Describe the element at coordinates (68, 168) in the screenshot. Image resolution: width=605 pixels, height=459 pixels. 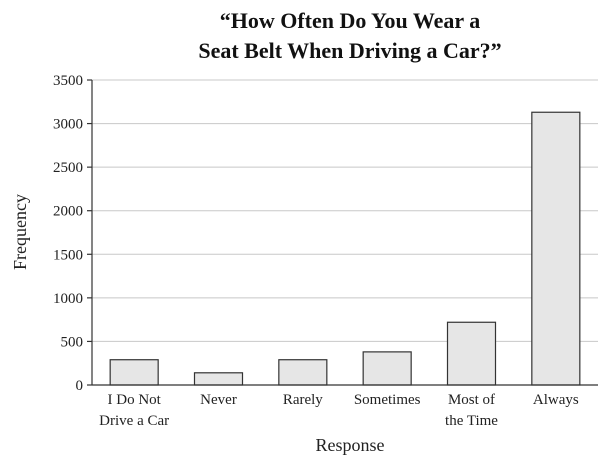
I see `y-tick-label: 2500` at that location.